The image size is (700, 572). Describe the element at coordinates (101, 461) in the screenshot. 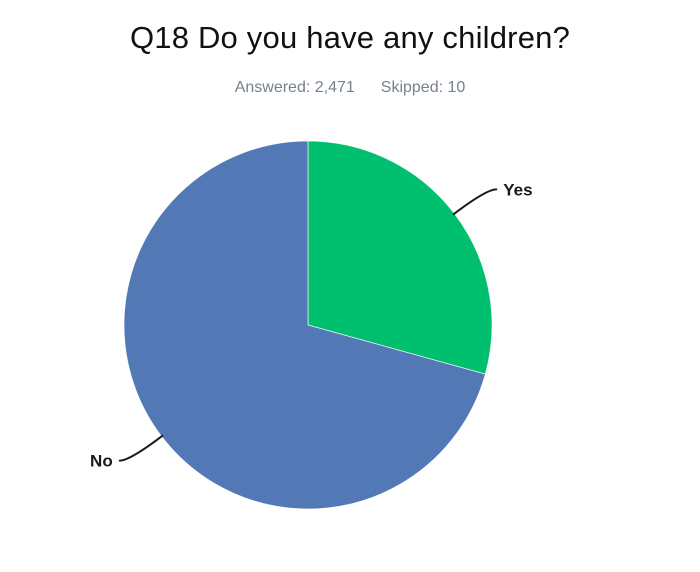

I see `slice-label-no: No` at that location.